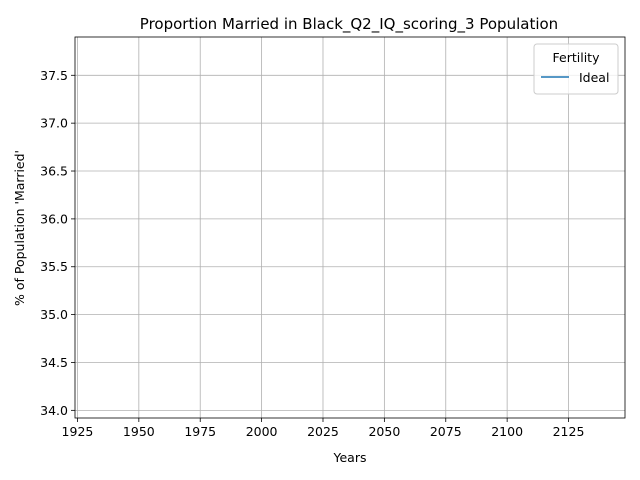  I want to click on x-tick-label: 1975, so click(200, 431).